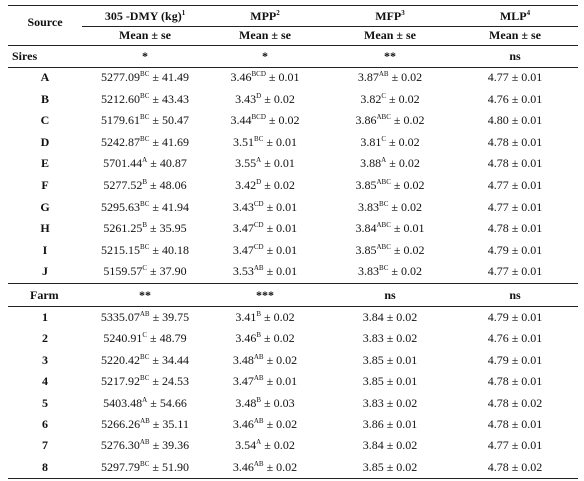  Describe the element at coordinates (265, 295) in the screenshot. I see `significance: ***` at that location.